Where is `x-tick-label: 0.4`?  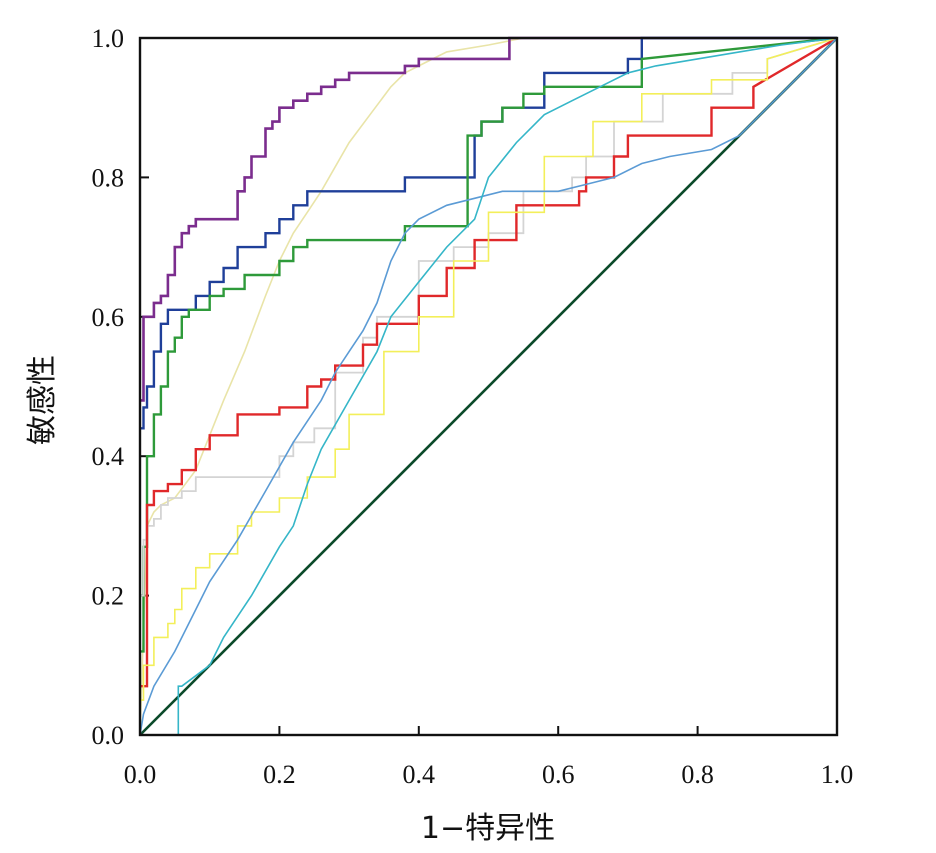 x-tick-label: 0.4 is located at coordinates (419, 774).